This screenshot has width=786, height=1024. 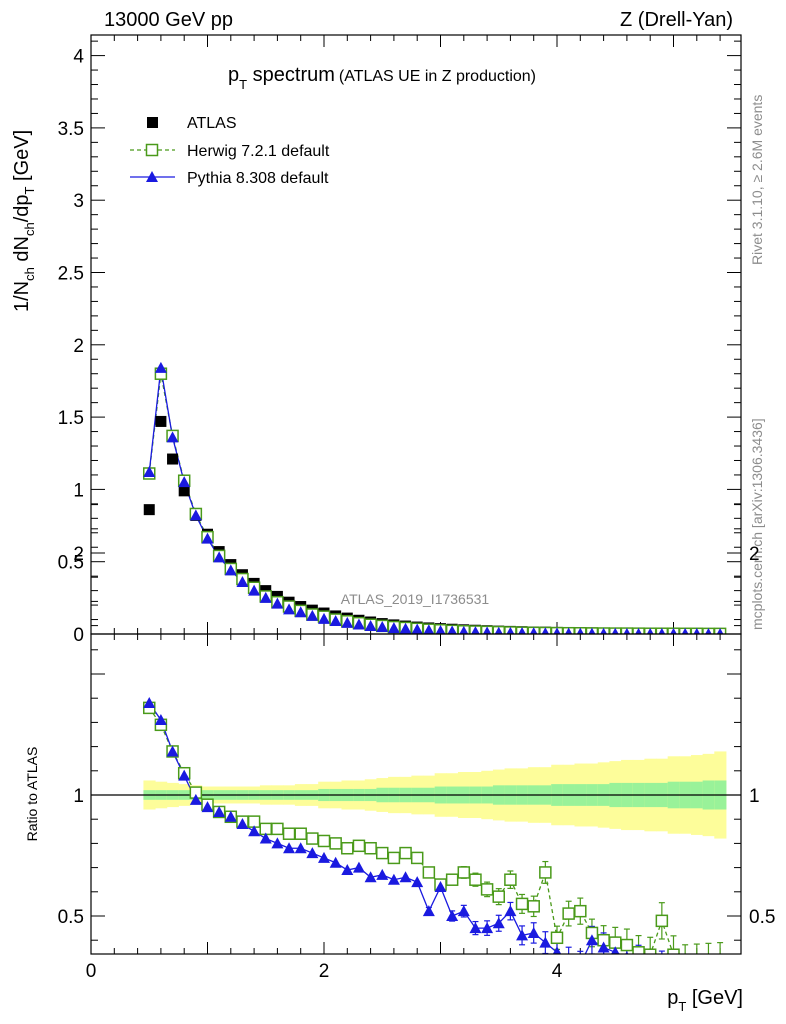 I want to click on title-spectrum: spectrum, so click(x=291, y=75).